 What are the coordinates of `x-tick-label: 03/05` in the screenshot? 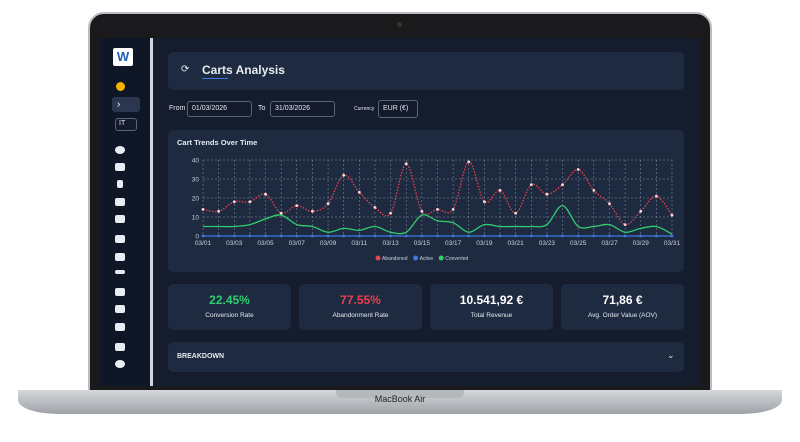 It's located at (265, 243).